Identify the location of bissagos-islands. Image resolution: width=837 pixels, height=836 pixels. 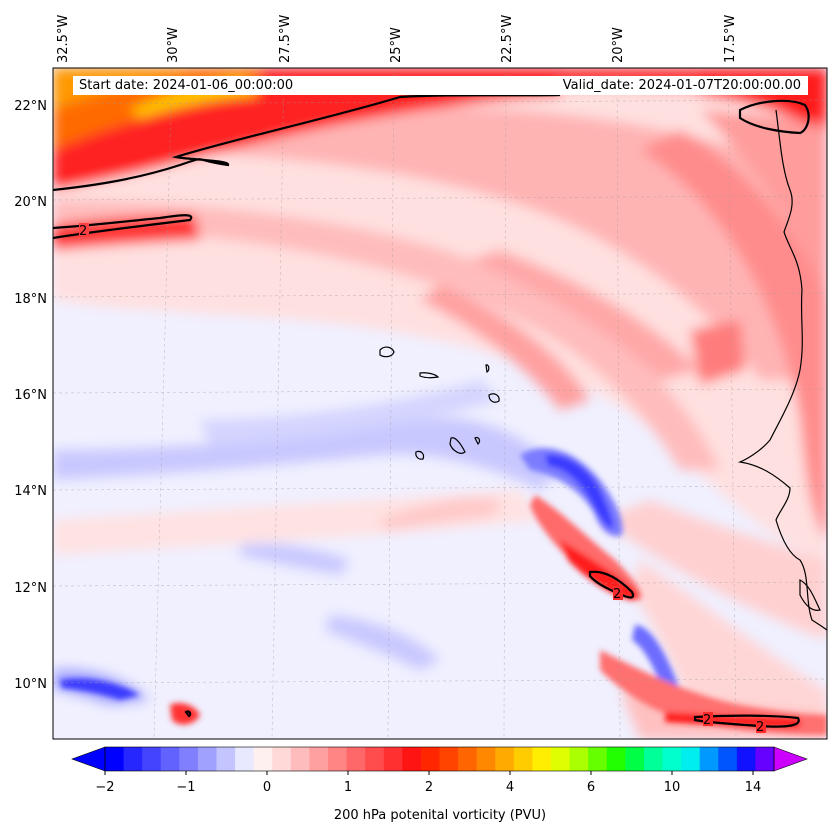
(810, 595).